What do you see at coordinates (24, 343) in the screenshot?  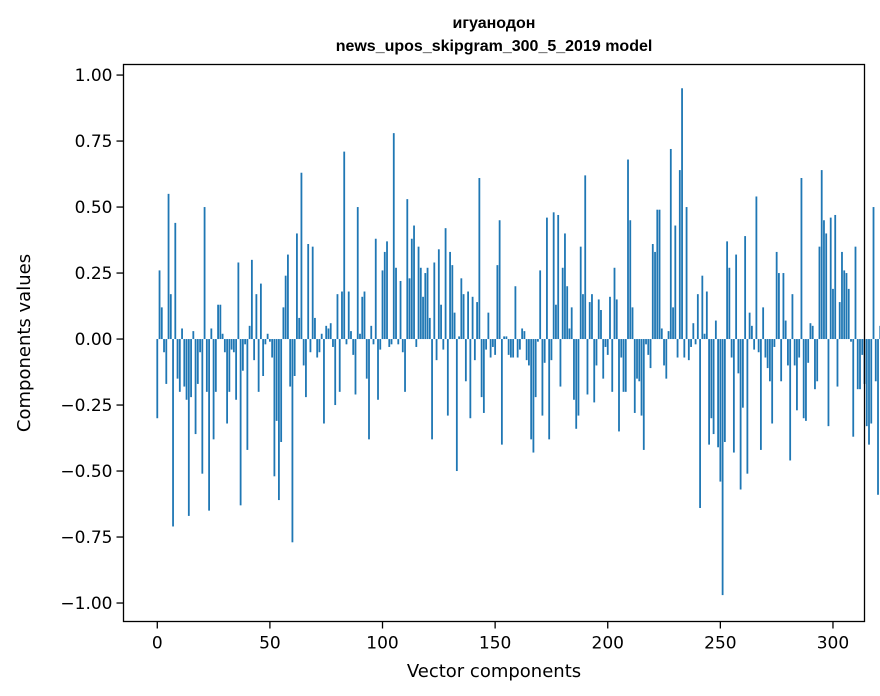 I see `y-axis-label: Components values` at bounding box center [24, 343].